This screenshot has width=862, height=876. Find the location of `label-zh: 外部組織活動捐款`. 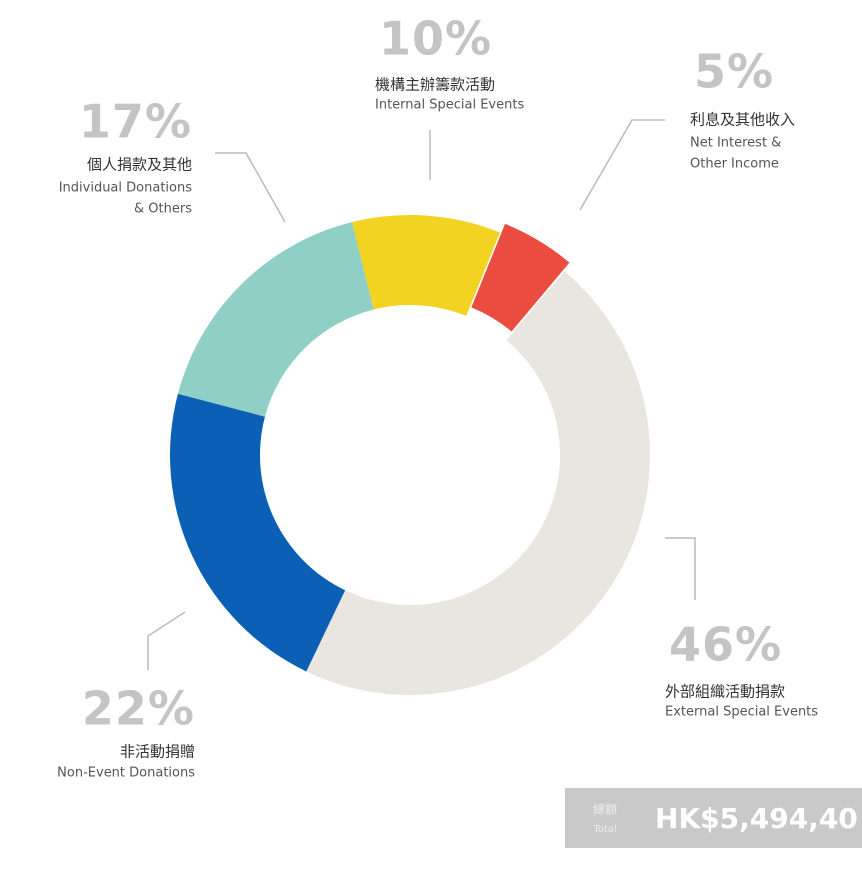

label-zh: 外部組織活動捐款 is located at coordinates (725, 692).